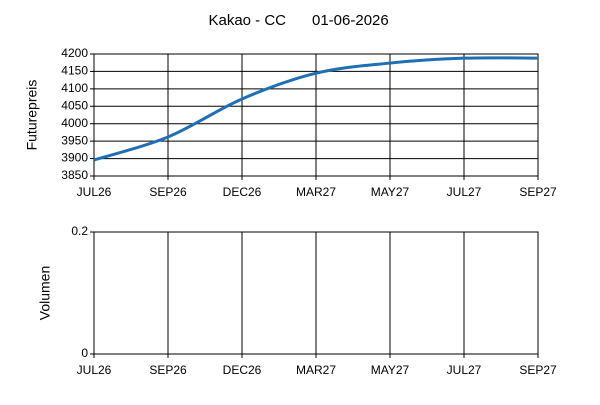  What do you see at coordinates (247, 20) in the screenshot?
I see `chart-title: Kakao - CC` at bounding box center [247, 20].